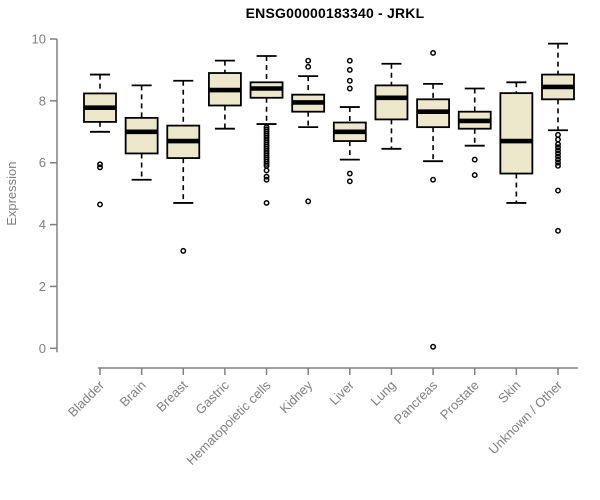  I want to click on x-tick-label: Unknown / Other, so click(526, 417).